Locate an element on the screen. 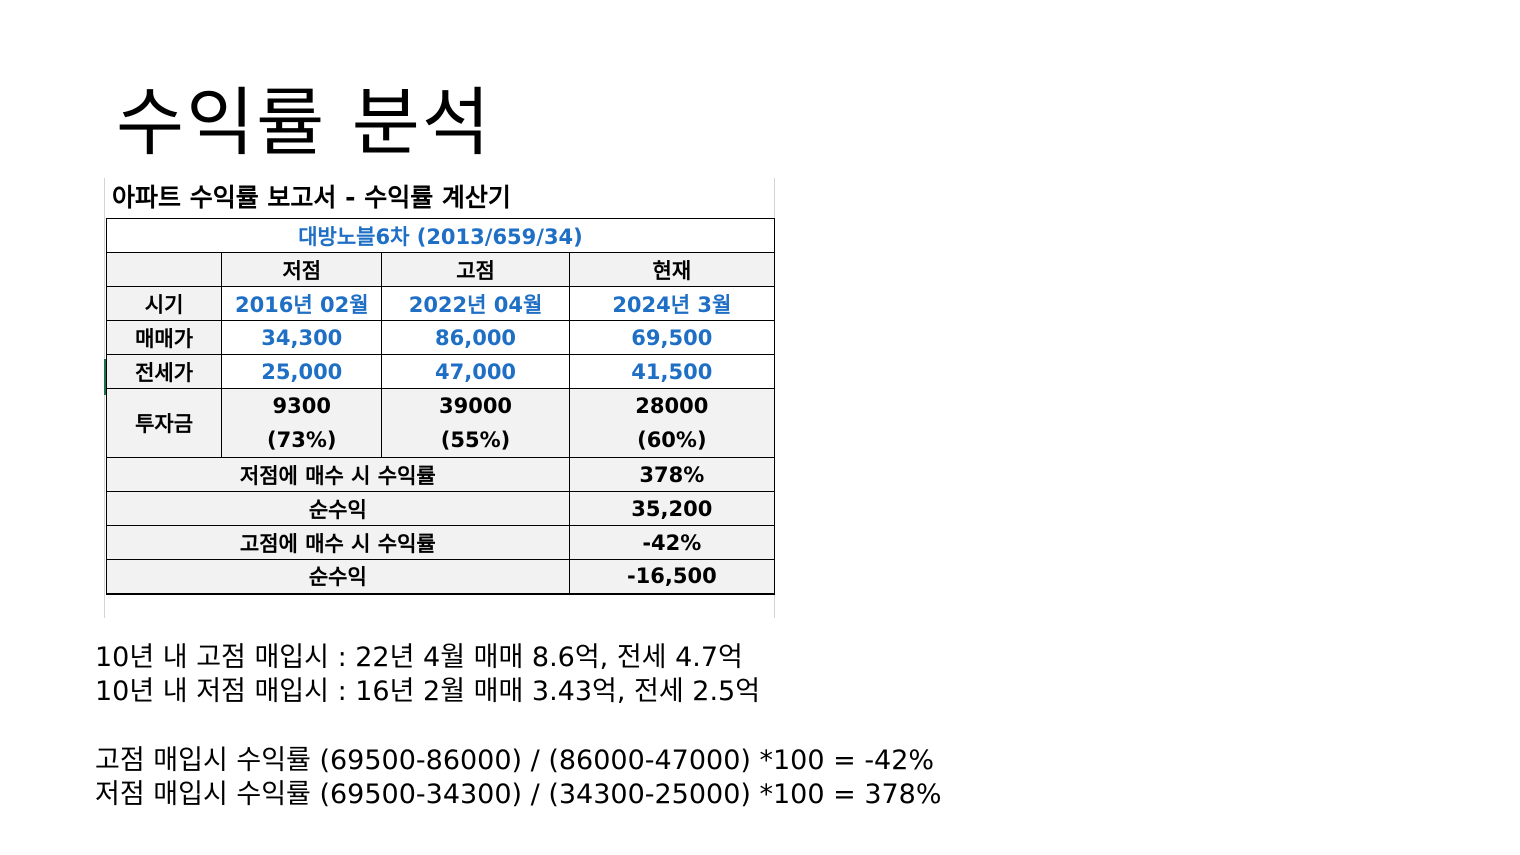  jeonse-price-current: 41,500 is located at coordinates (672, 371).